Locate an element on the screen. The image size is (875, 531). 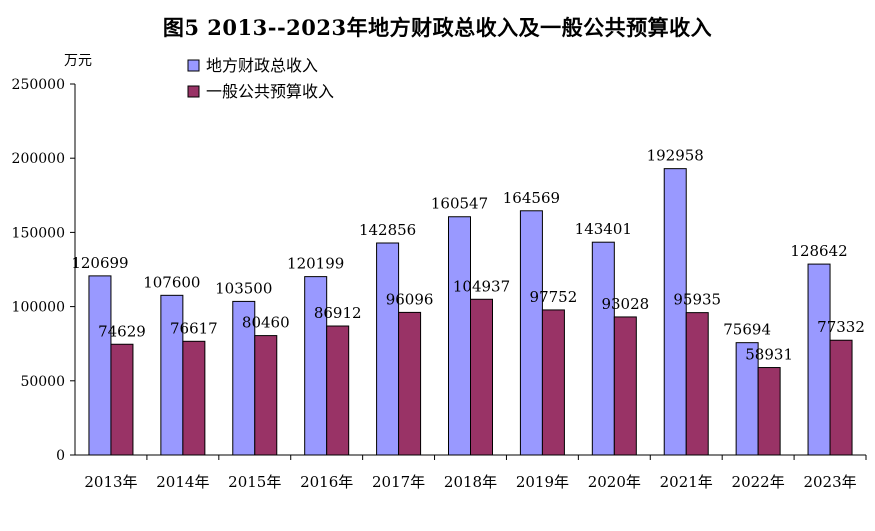
data-label-total-revenue: 192958 is located at coordinates (675, 156).